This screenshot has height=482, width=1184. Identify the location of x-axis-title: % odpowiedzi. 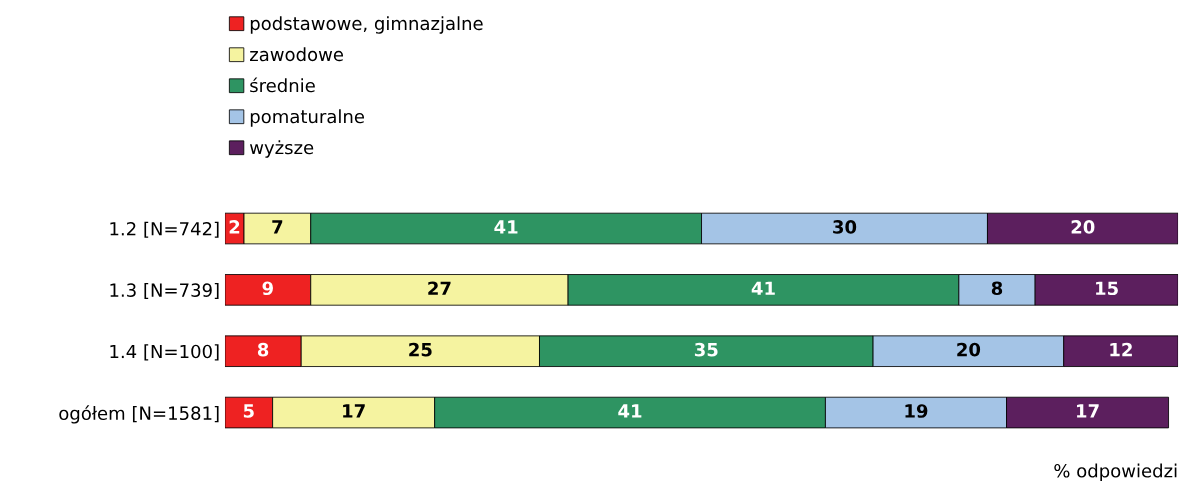
(1115, 472).